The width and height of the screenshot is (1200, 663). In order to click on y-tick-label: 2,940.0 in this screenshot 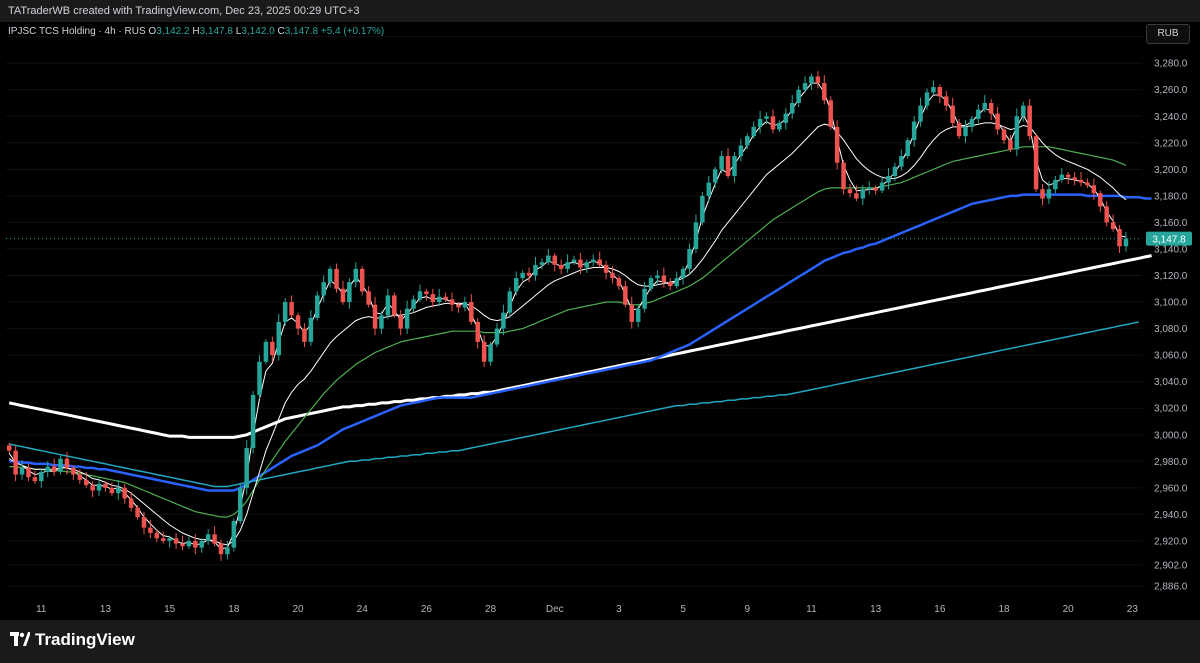, I will do `click(1171, 515)`.